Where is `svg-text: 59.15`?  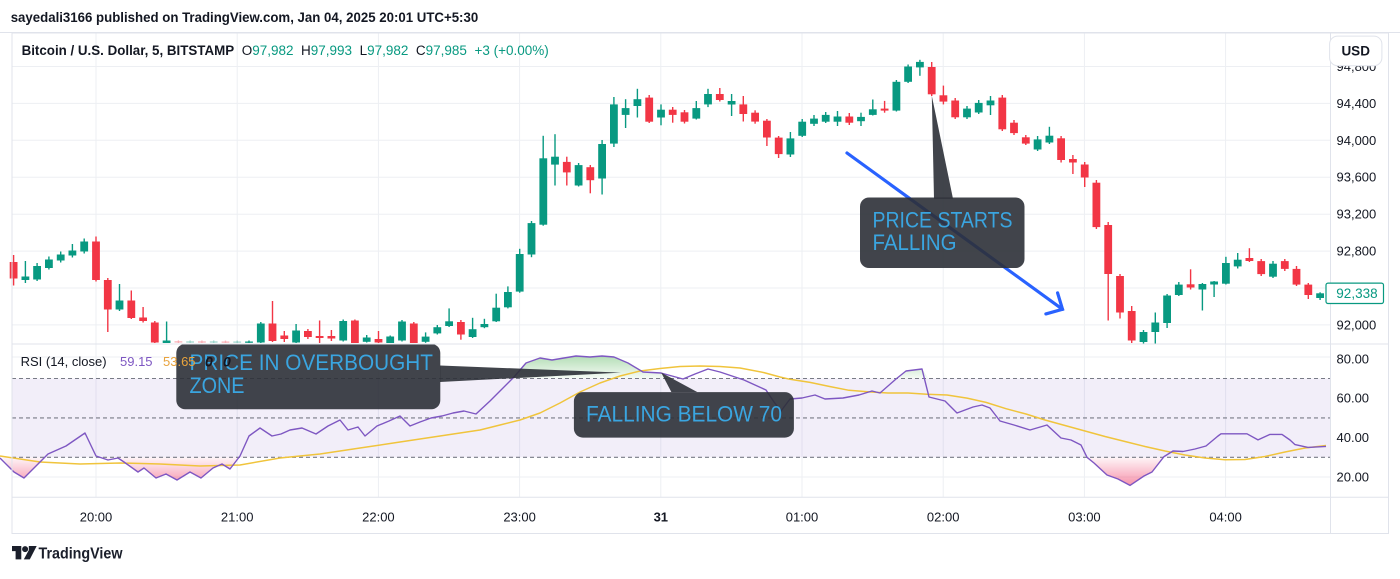
svg-text: 59.15 is located at coordinates (136, 361).